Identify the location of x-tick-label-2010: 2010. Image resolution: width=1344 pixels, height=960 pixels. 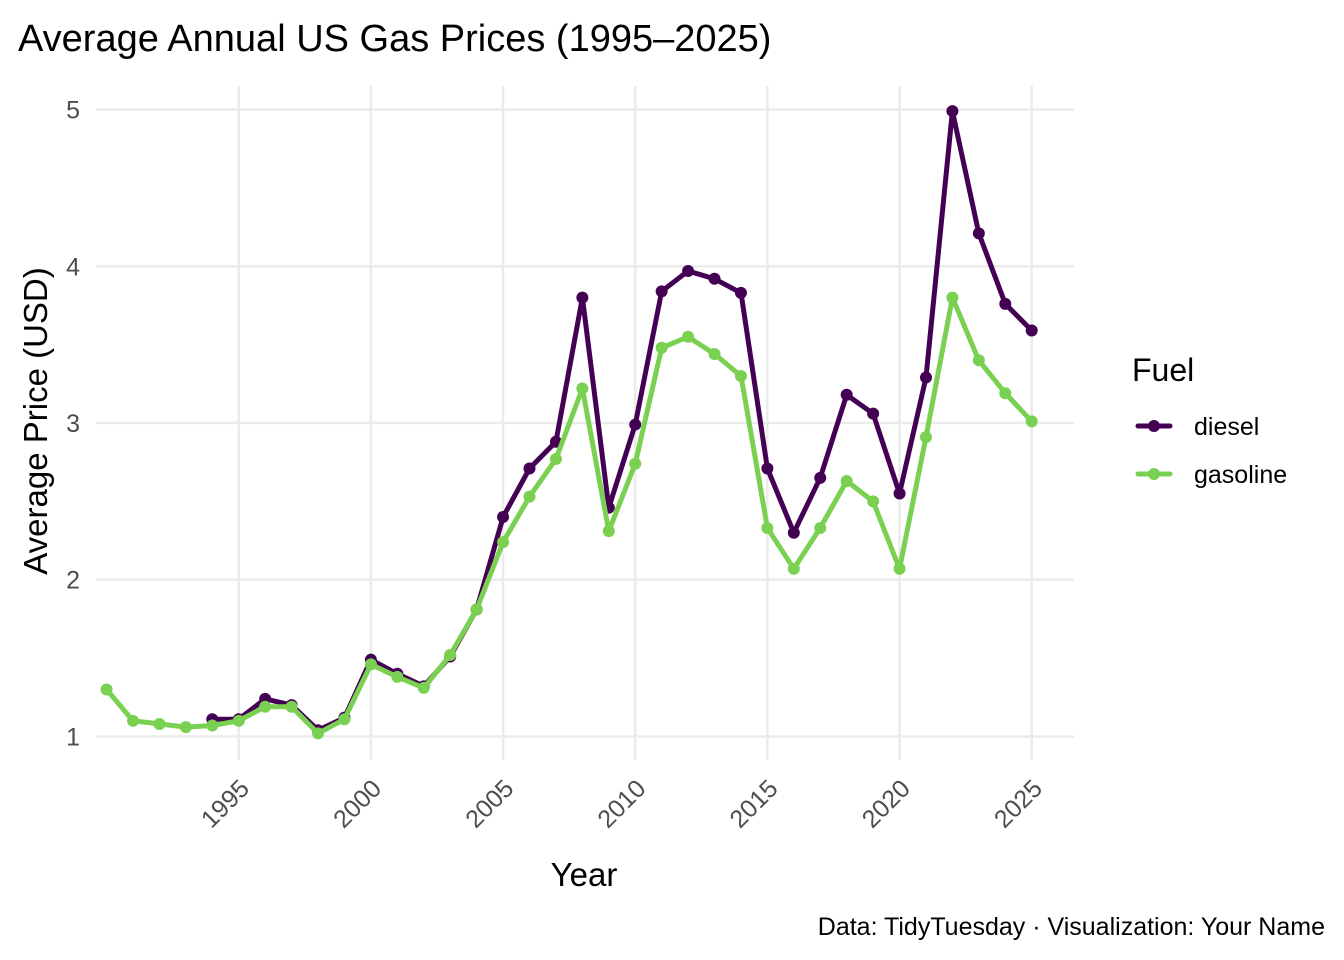
(621, 803).